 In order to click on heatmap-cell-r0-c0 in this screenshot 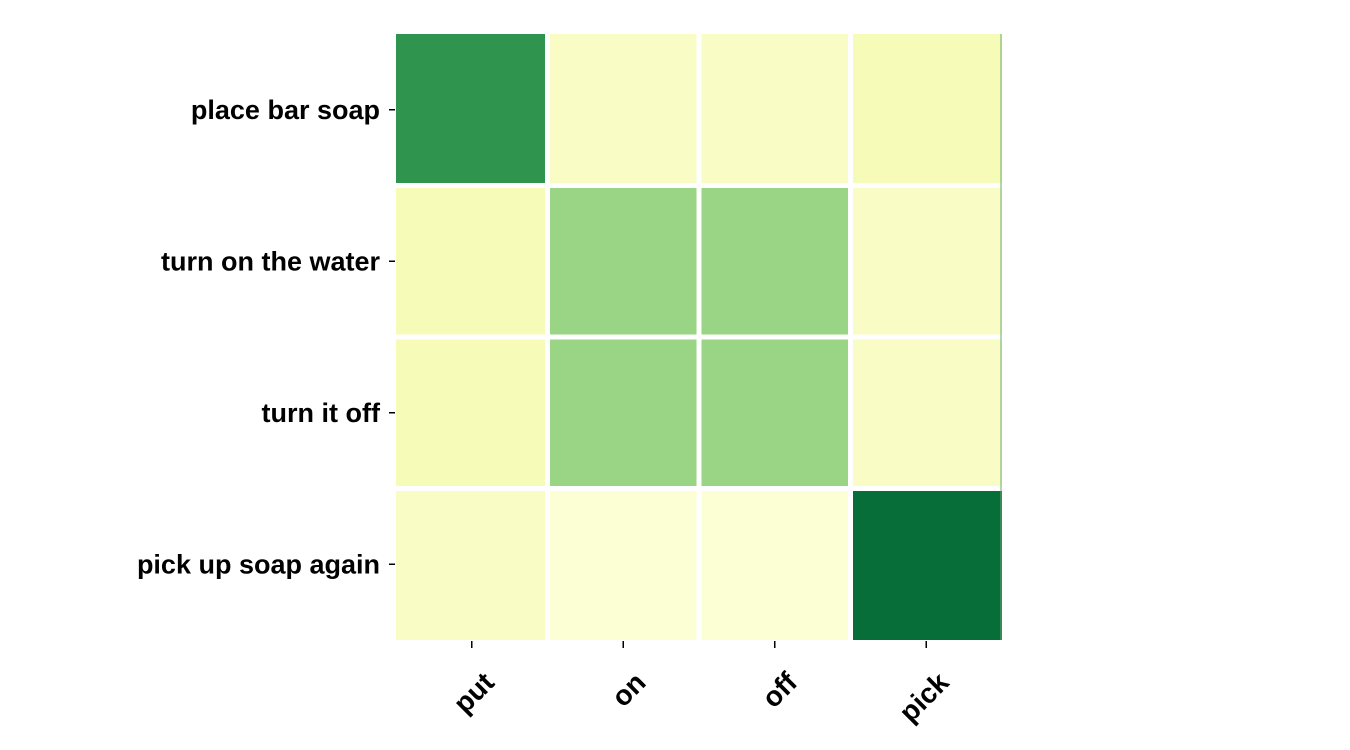, I will do `click(470, 108)`.